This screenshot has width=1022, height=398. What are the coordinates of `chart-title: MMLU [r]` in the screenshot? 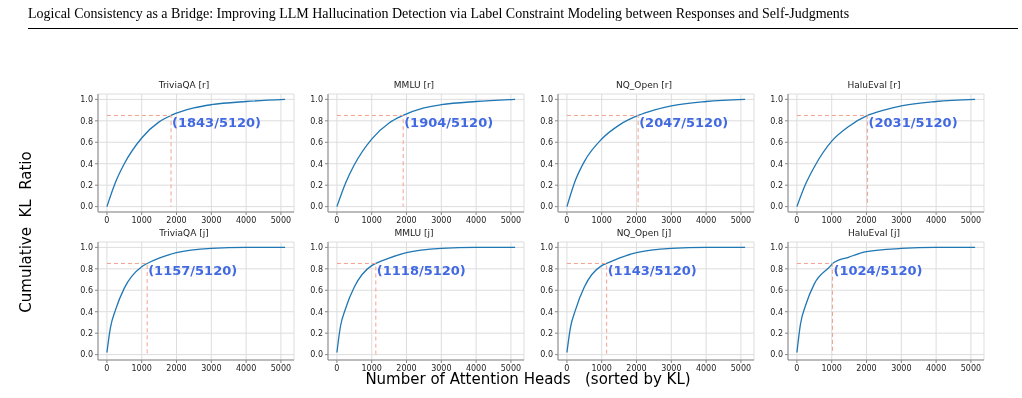 It's located at (414, 85).